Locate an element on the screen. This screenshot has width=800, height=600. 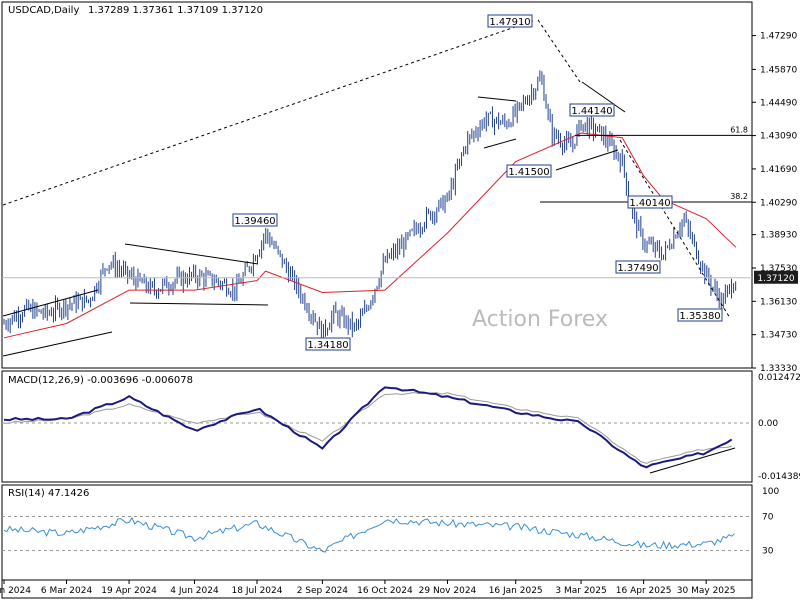
macd-title: MACD(12,26,9) -0.003696 -0.006078 is located at coordinates (100, 380).